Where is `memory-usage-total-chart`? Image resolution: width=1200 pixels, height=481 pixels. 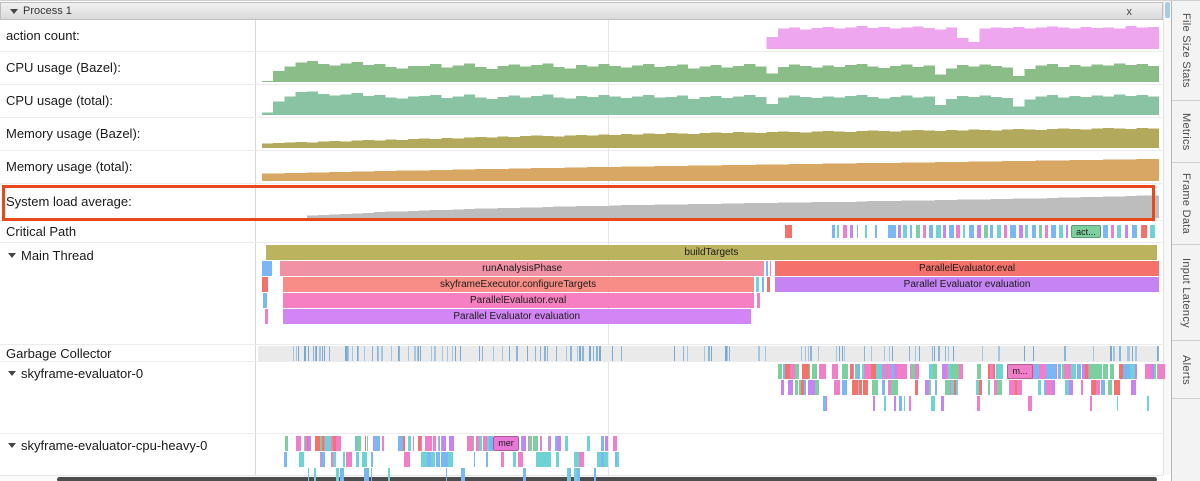
memory-usage-total-chart is located at coordinates (710, 168).